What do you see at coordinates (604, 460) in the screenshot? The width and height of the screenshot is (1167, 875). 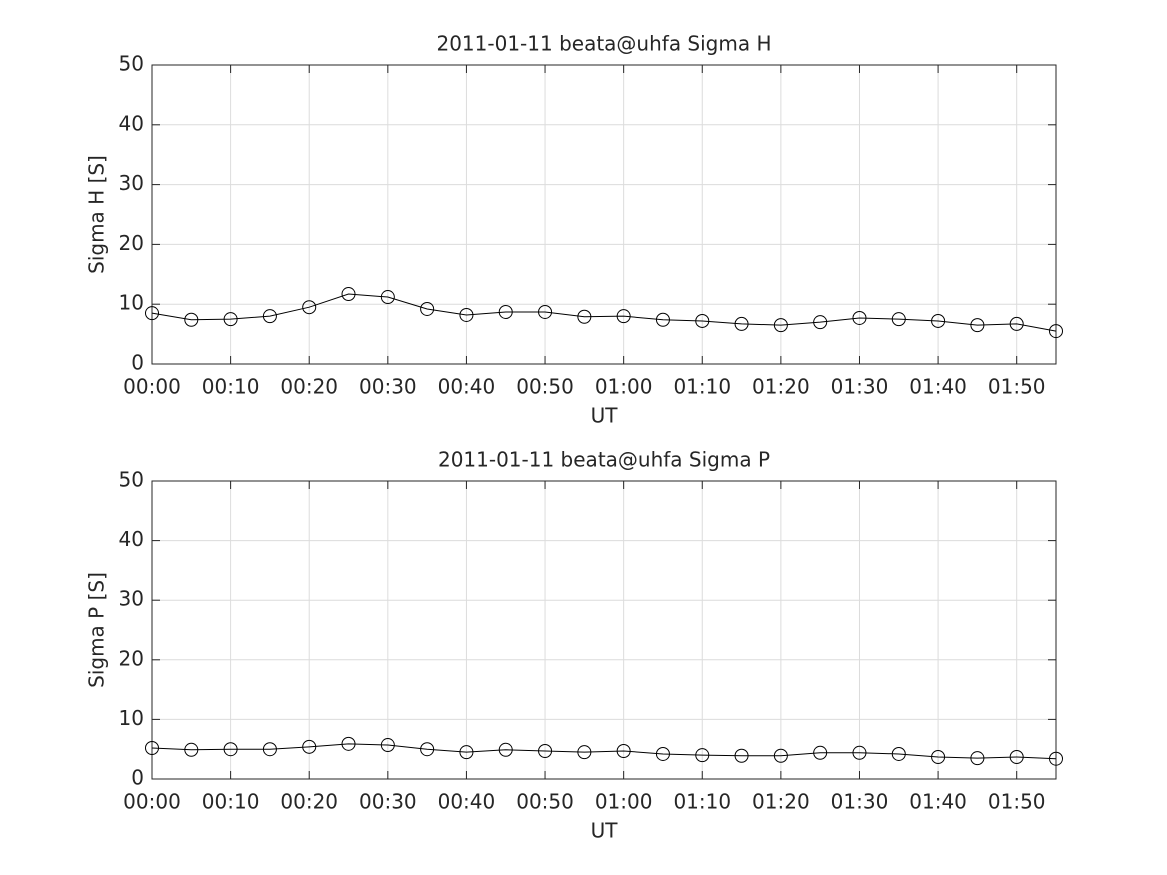 I see `chart-title: 2011-01-11 beata@uhfa Sigma P` at bounding box center [604, 460].